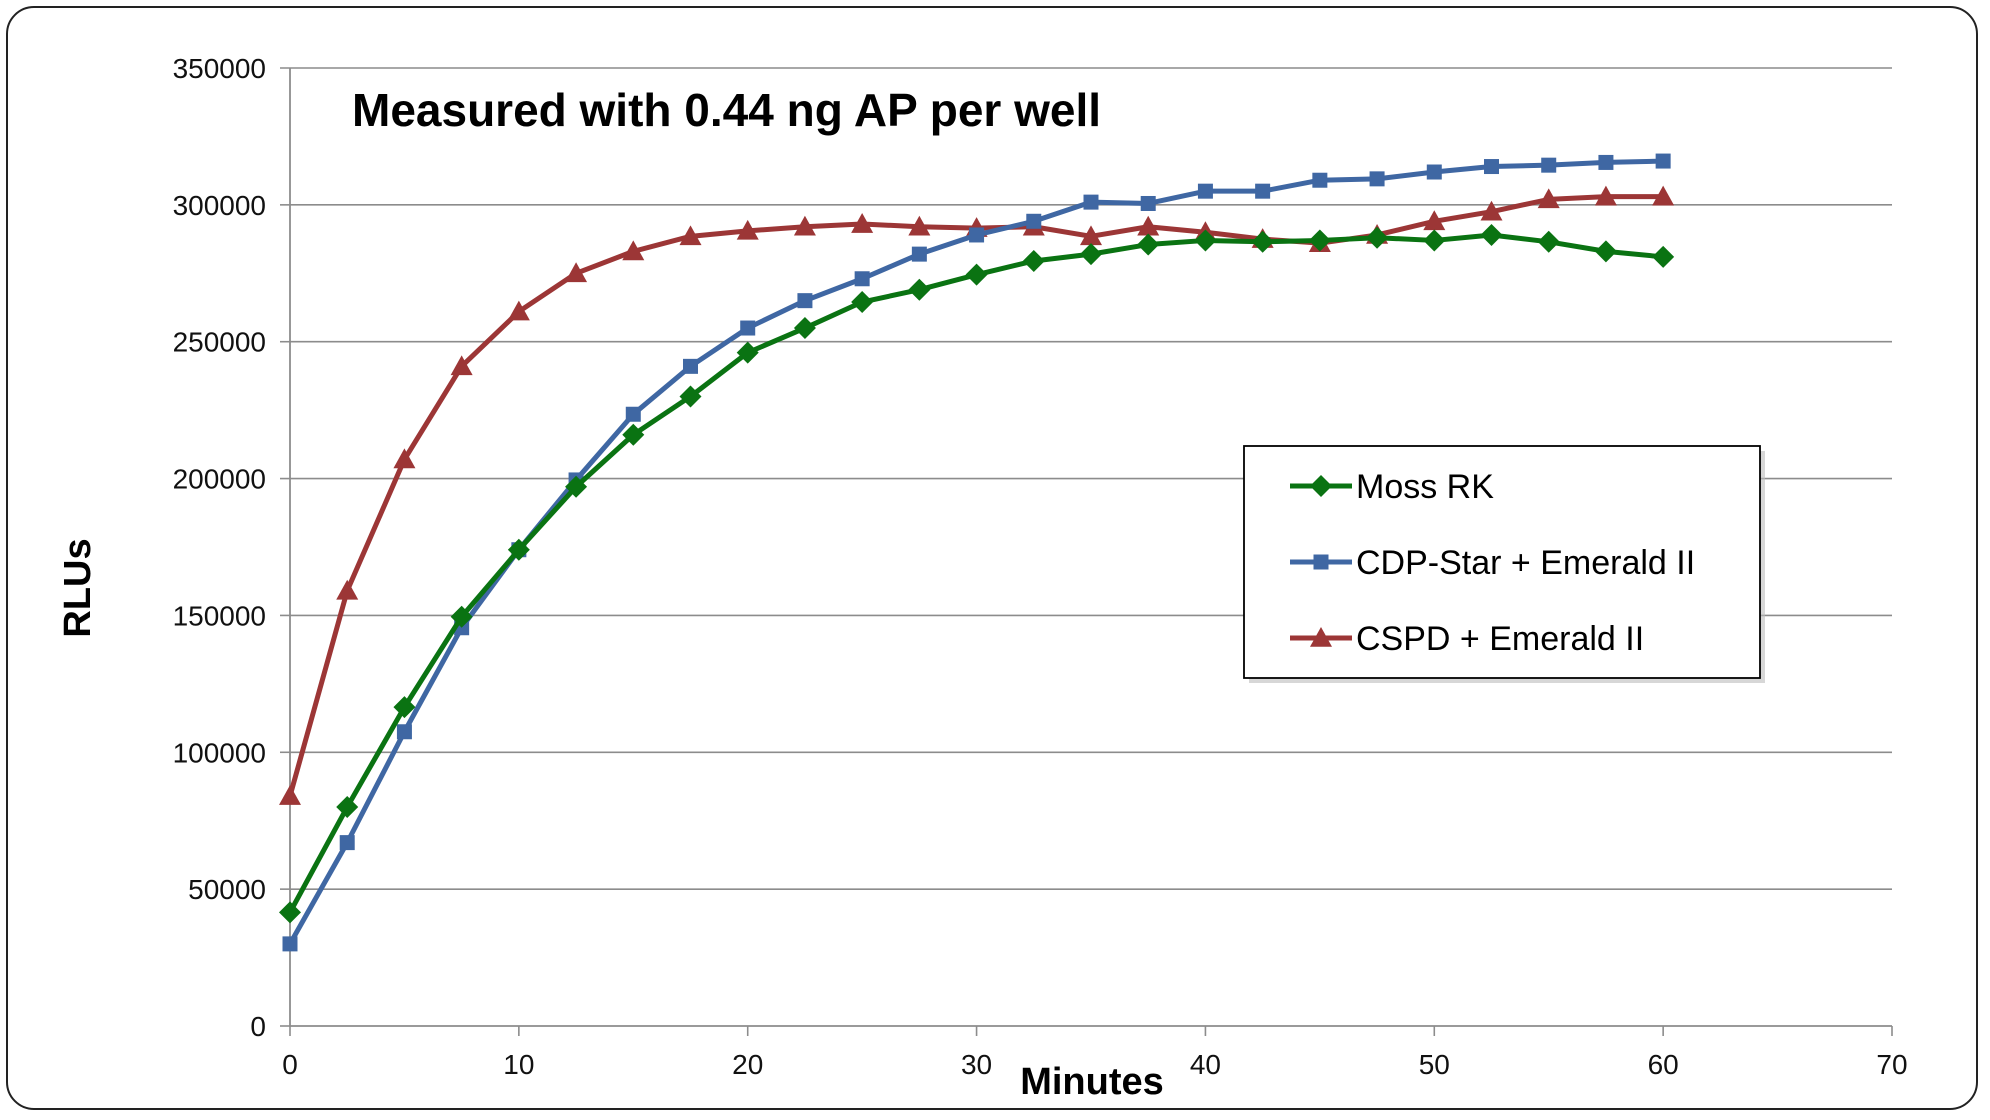 Image resolution: width=1990 pixels, height=1120 pixels. Describe the element at coordinates (1525, 563) in the screenshot. I see `legend-label: CDP-Star + Emerald II` at that location.